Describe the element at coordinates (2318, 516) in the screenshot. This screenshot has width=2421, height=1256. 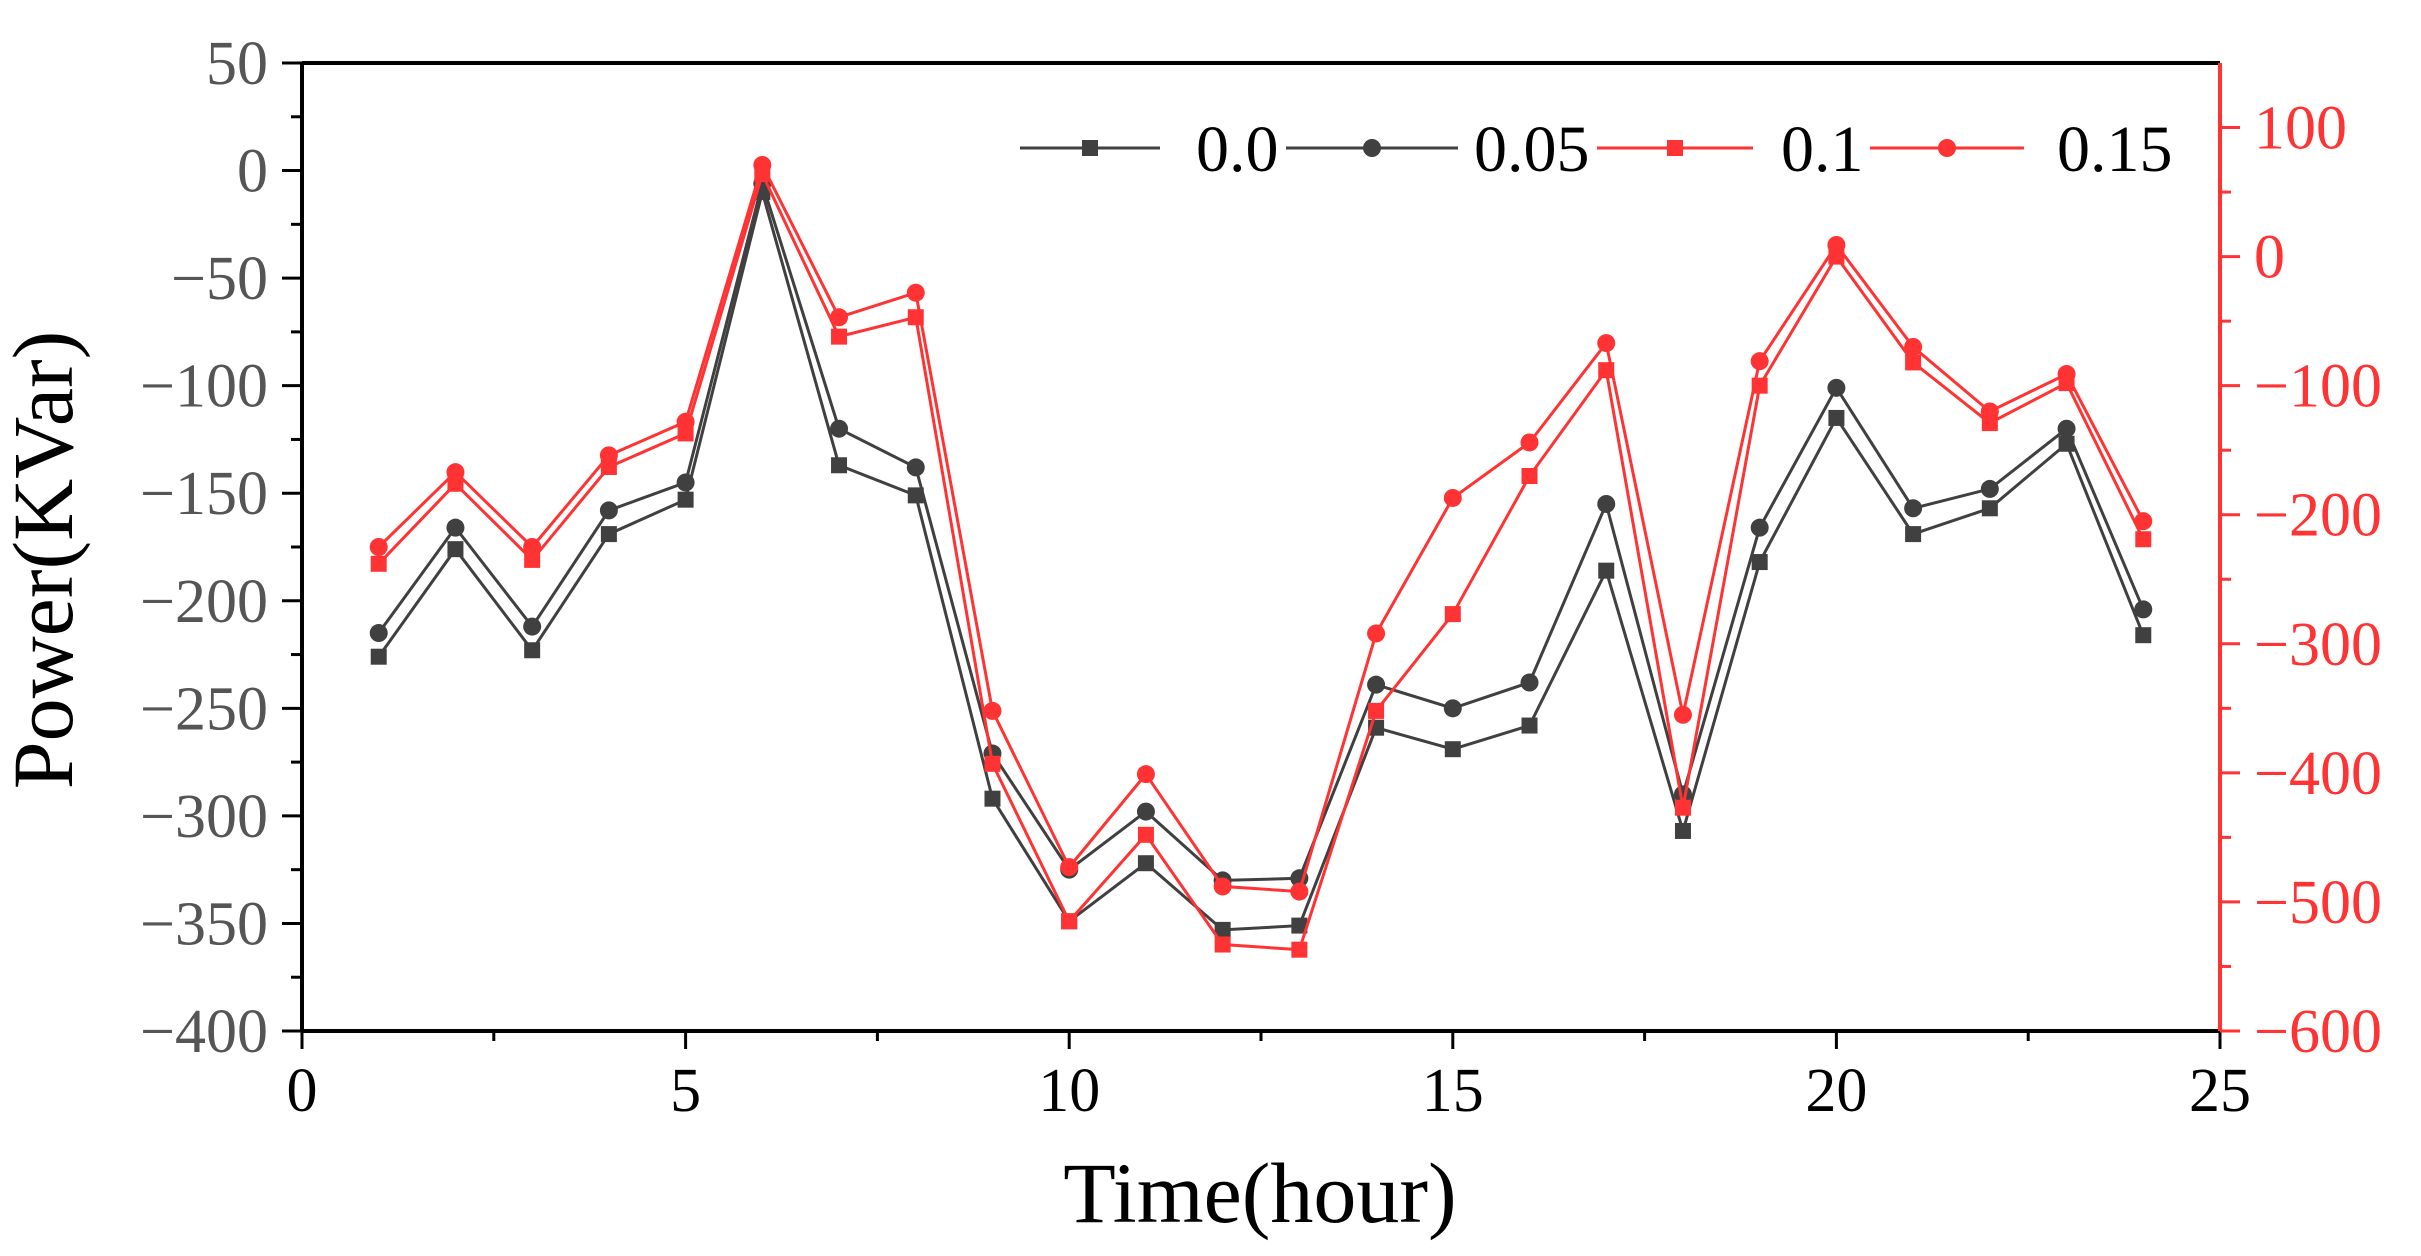
I see `y-right-tick-label: −200` at that location.